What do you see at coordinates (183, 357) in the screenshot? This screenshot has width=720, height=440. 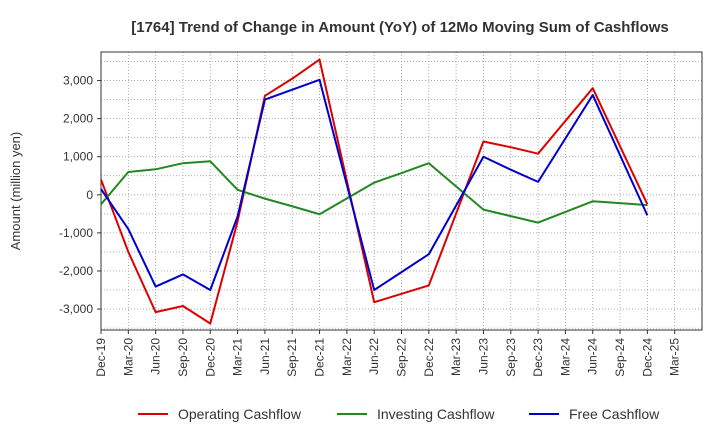 I see `x-tick-label: Sep-20` at bounding box center [183, 357].